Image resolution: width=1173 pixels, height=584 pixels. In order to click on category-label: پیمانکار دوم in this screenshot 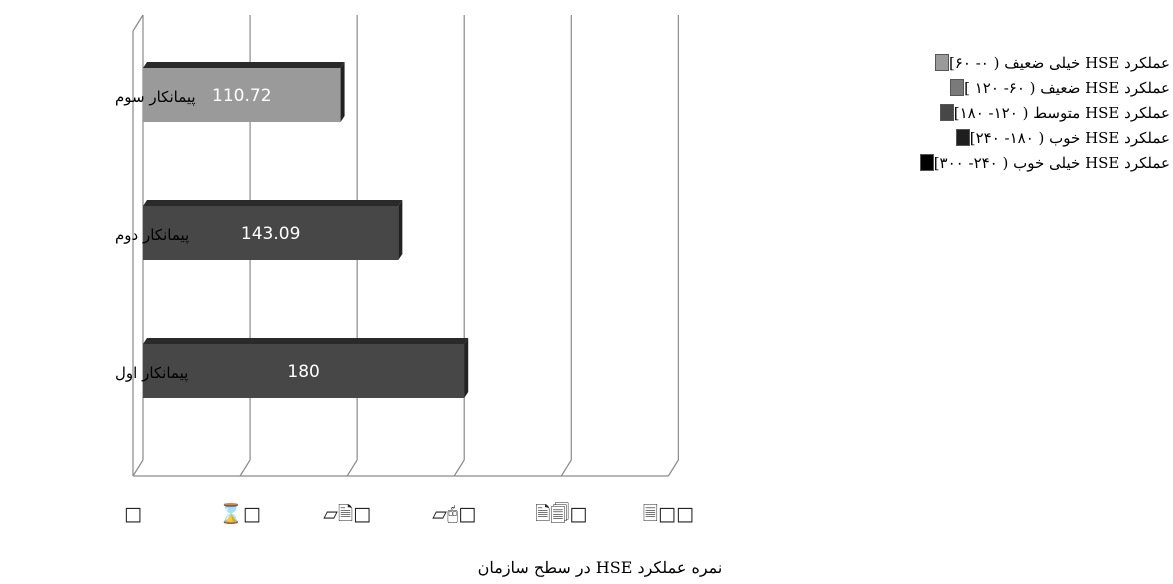, I will do `click(152, 235)`.